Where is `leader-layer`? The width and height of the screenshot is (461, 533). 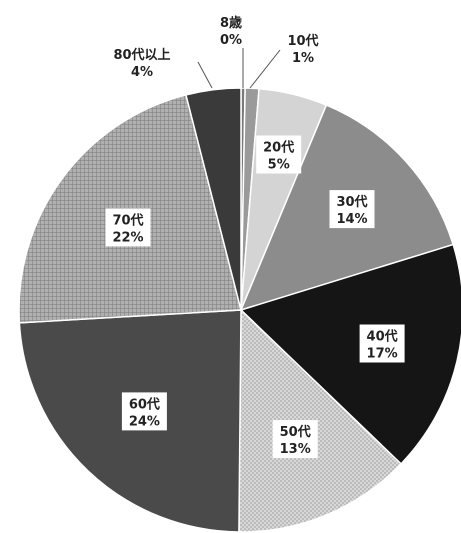
leader-layer is located at coordinates (239, 68).